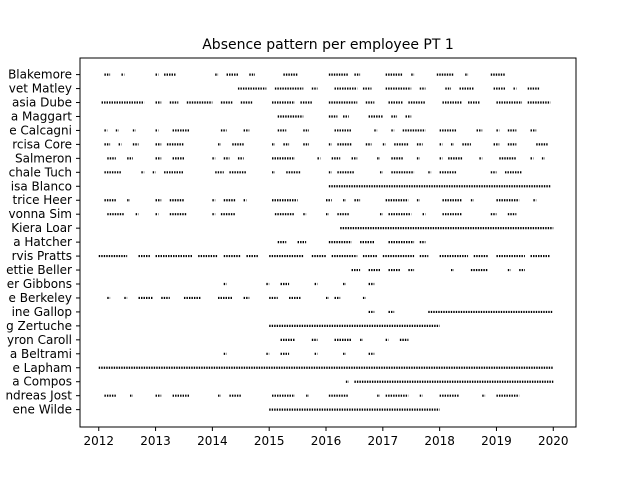 This screenshot has height=484, width=640. Describe the element at coordinates (40, 172) in the screenshot. I see `y-tick-label: chale Tuch` at that location.